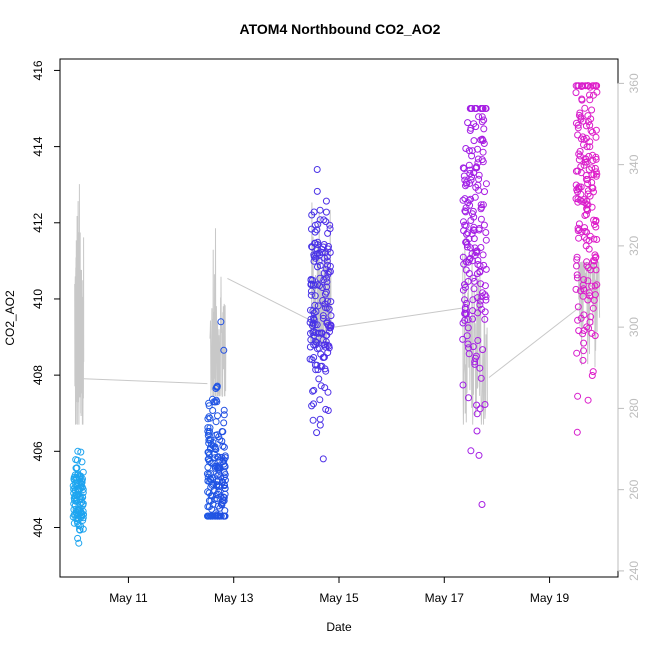 The height and width of the screenshot is (650, 650). I want to click on y-tick-label: 414, so click(38, 146).